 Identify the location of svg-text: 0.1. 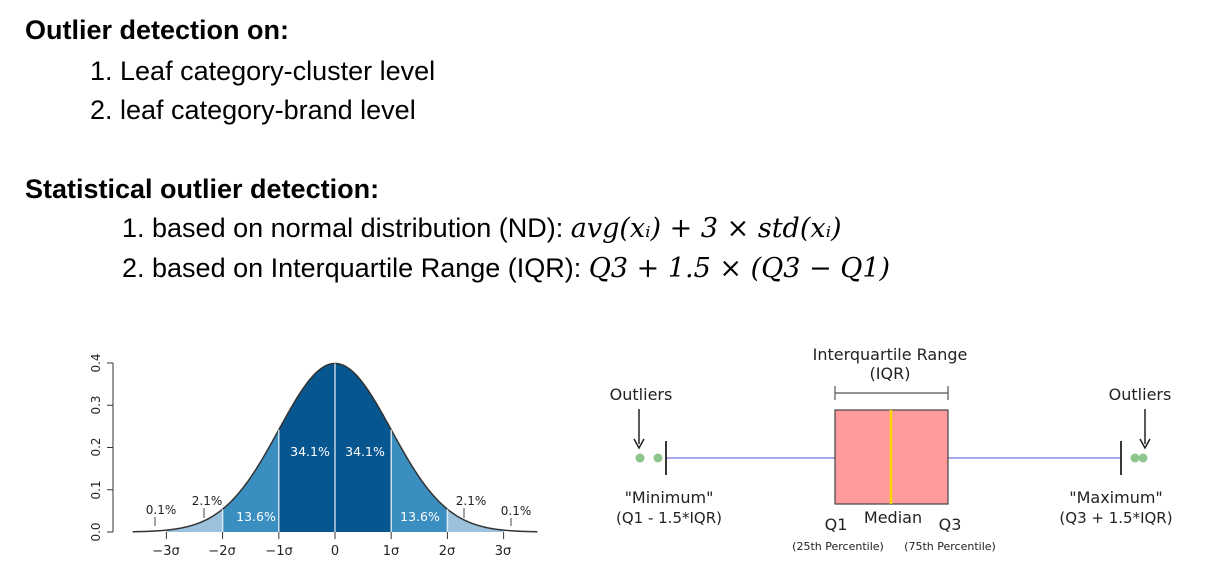
(96, 489).